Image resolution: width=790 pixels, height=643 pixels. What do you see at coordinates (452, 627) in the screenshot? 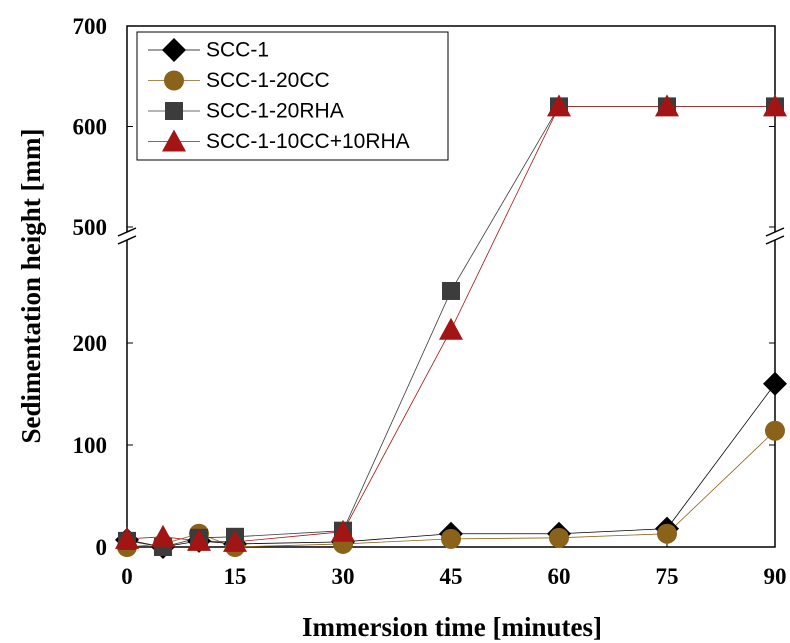
I see `x-axis-label: Immersion time [minutes]` at bounding box center [452, 627].